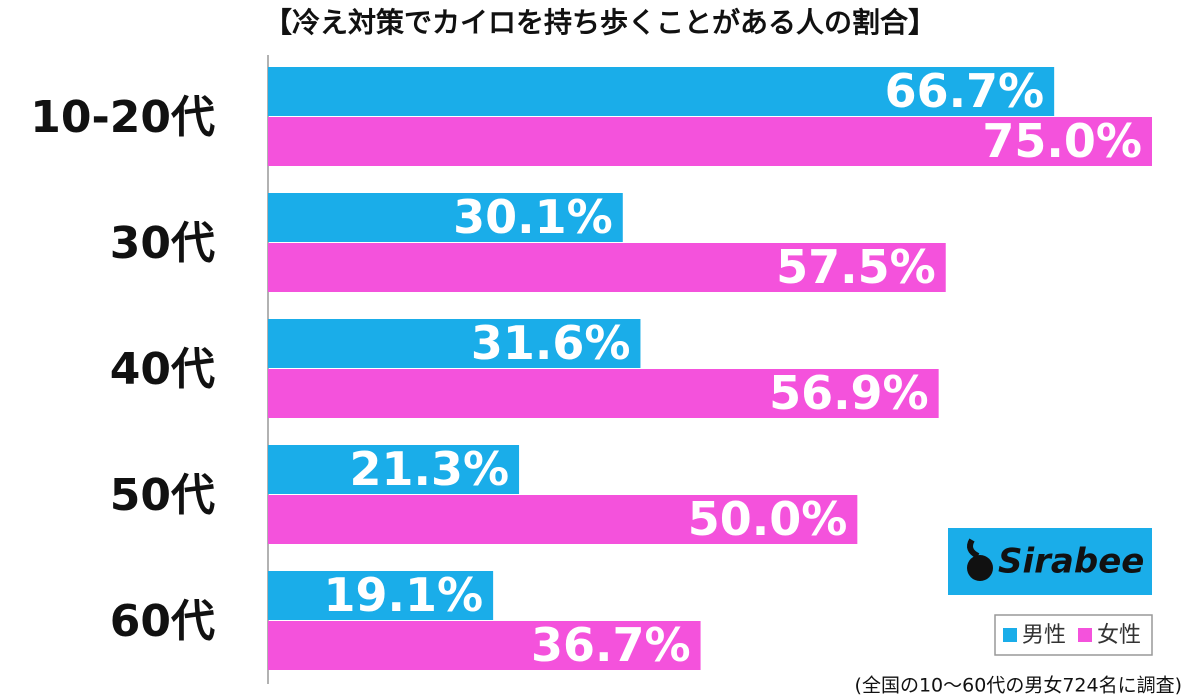  Describe the element at coordinates (404, 595) in the screenshot. I see `value-label: 19.1%` at that location.